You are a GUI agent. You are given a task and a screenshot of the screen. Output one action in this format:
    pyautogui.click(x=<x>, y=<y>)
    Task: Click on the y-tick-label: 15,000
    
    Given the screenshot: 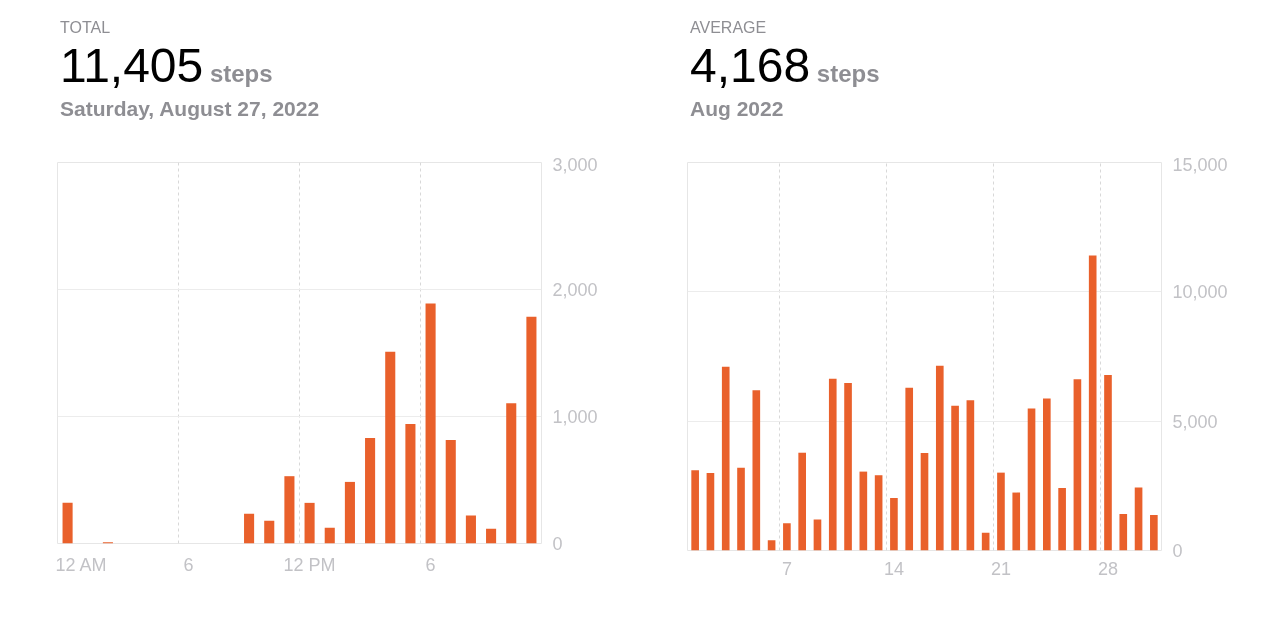 What is the action you would take?
    pyautogui.click(x=1200, y=164)
    